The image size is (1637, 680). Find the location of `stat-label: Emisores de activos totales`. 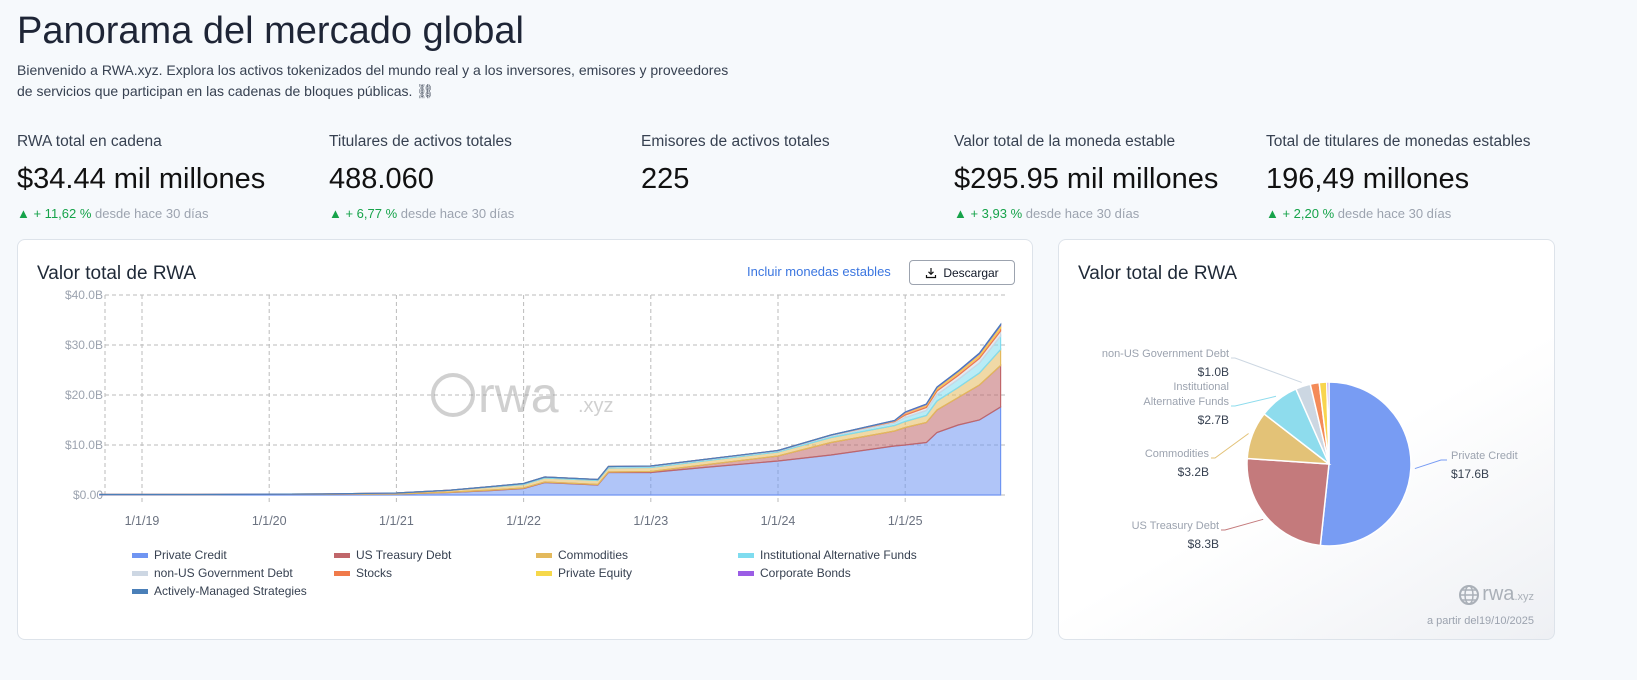

stat-label: Emisores de activos totales is located at coordinates (735, 141).